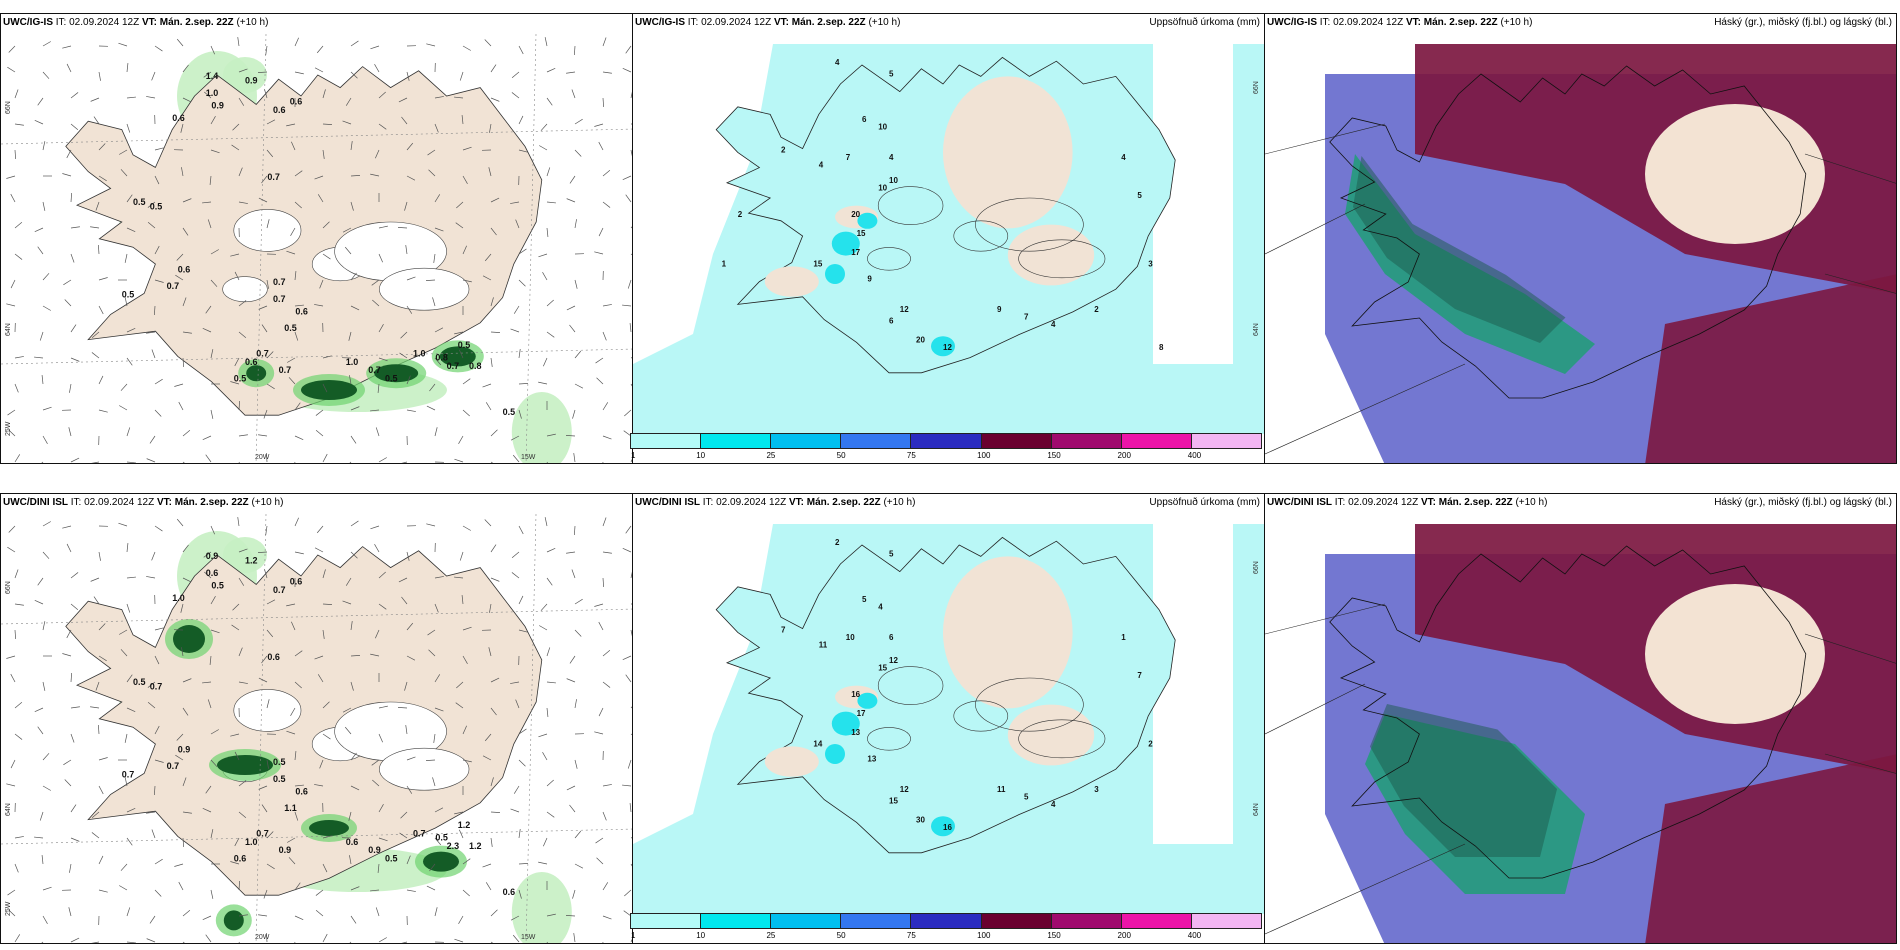 Image resolution: width=1900 pixels, height=950 pixels. What do you see at coordinates (1365, 889) in the screenshot?
I see `projection-line` at bounding box center [1365, 889].